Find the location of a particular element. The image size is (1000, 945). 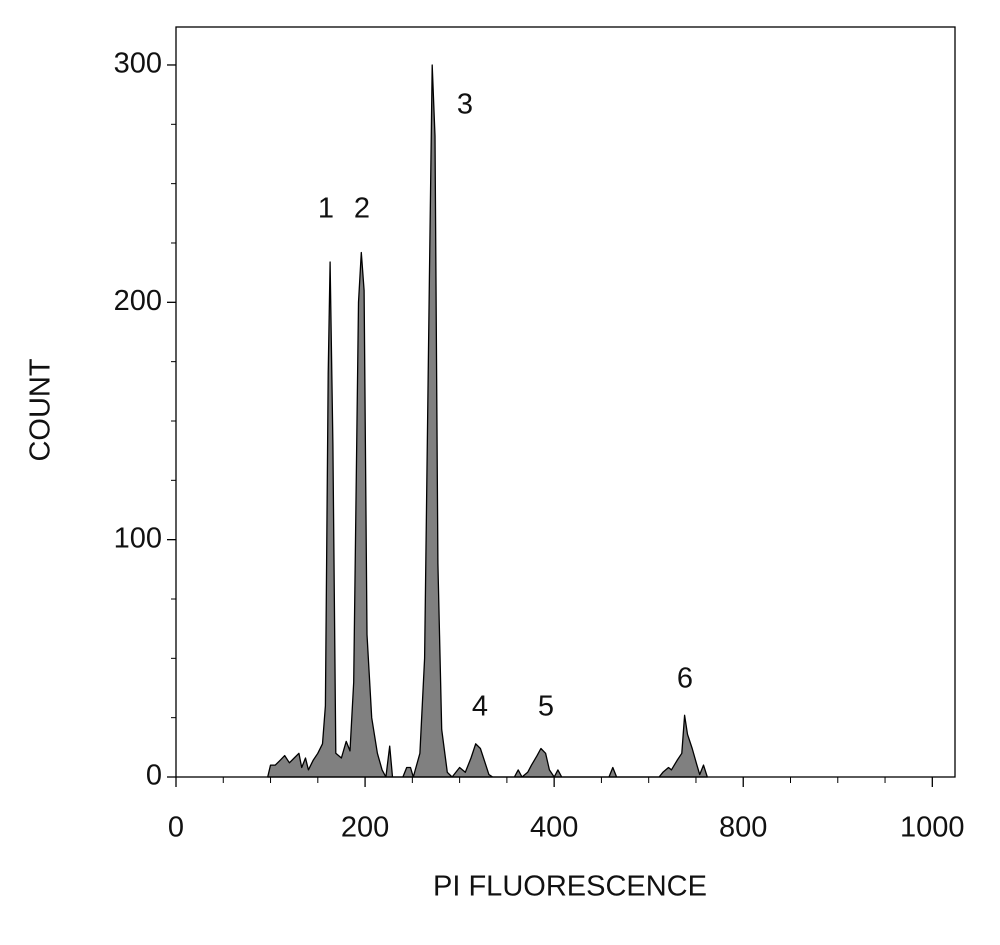

y-axis-label: COUNT is located at coordinates (41, 409).